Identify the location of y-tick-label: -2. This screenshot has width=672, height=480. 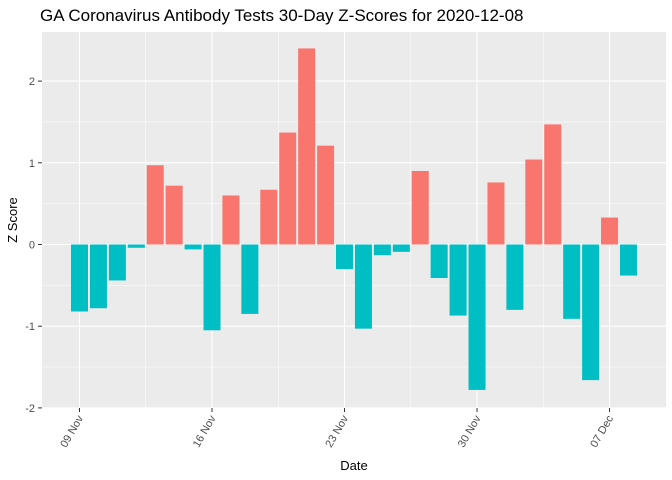
(30, 409).